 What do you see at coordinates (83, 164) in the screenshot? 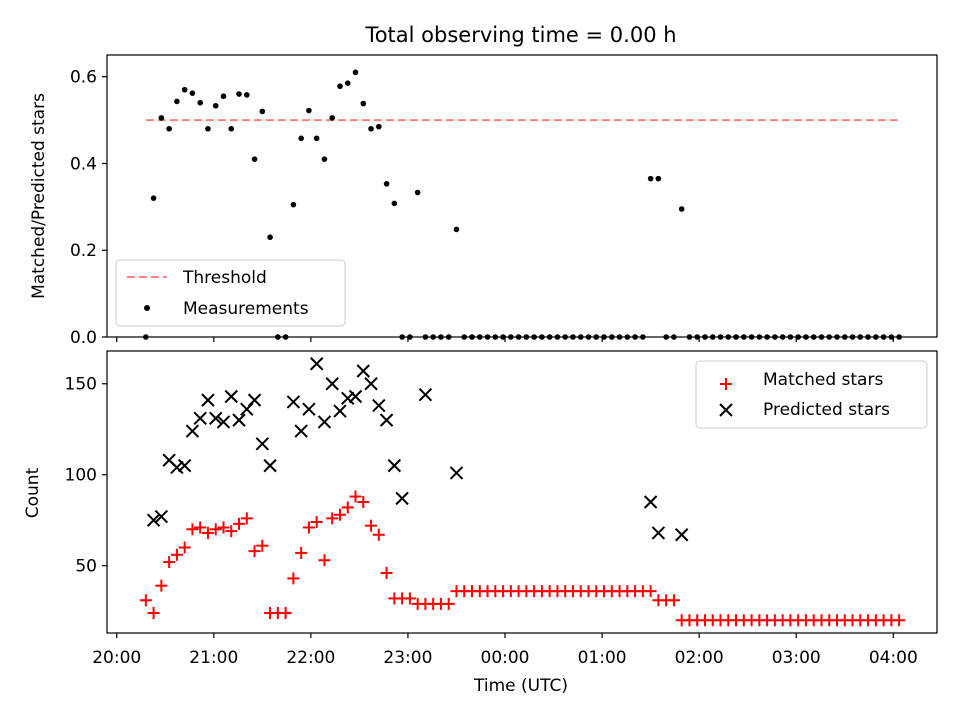
I see `top-y-tick-label: 0.4` at bounding box center [83, 164].